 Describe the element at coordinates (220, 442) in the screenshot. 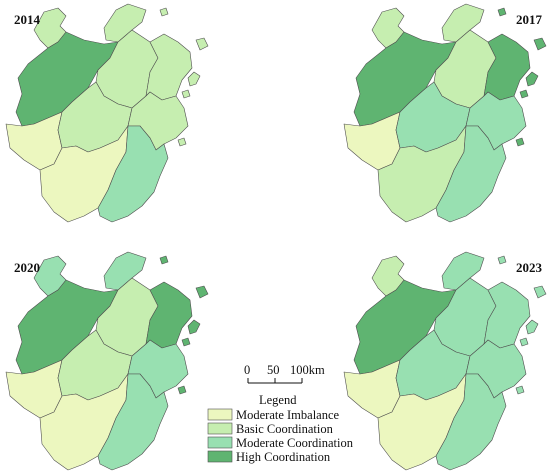

I see `legend-swatch-moderate-coordination` at that location.